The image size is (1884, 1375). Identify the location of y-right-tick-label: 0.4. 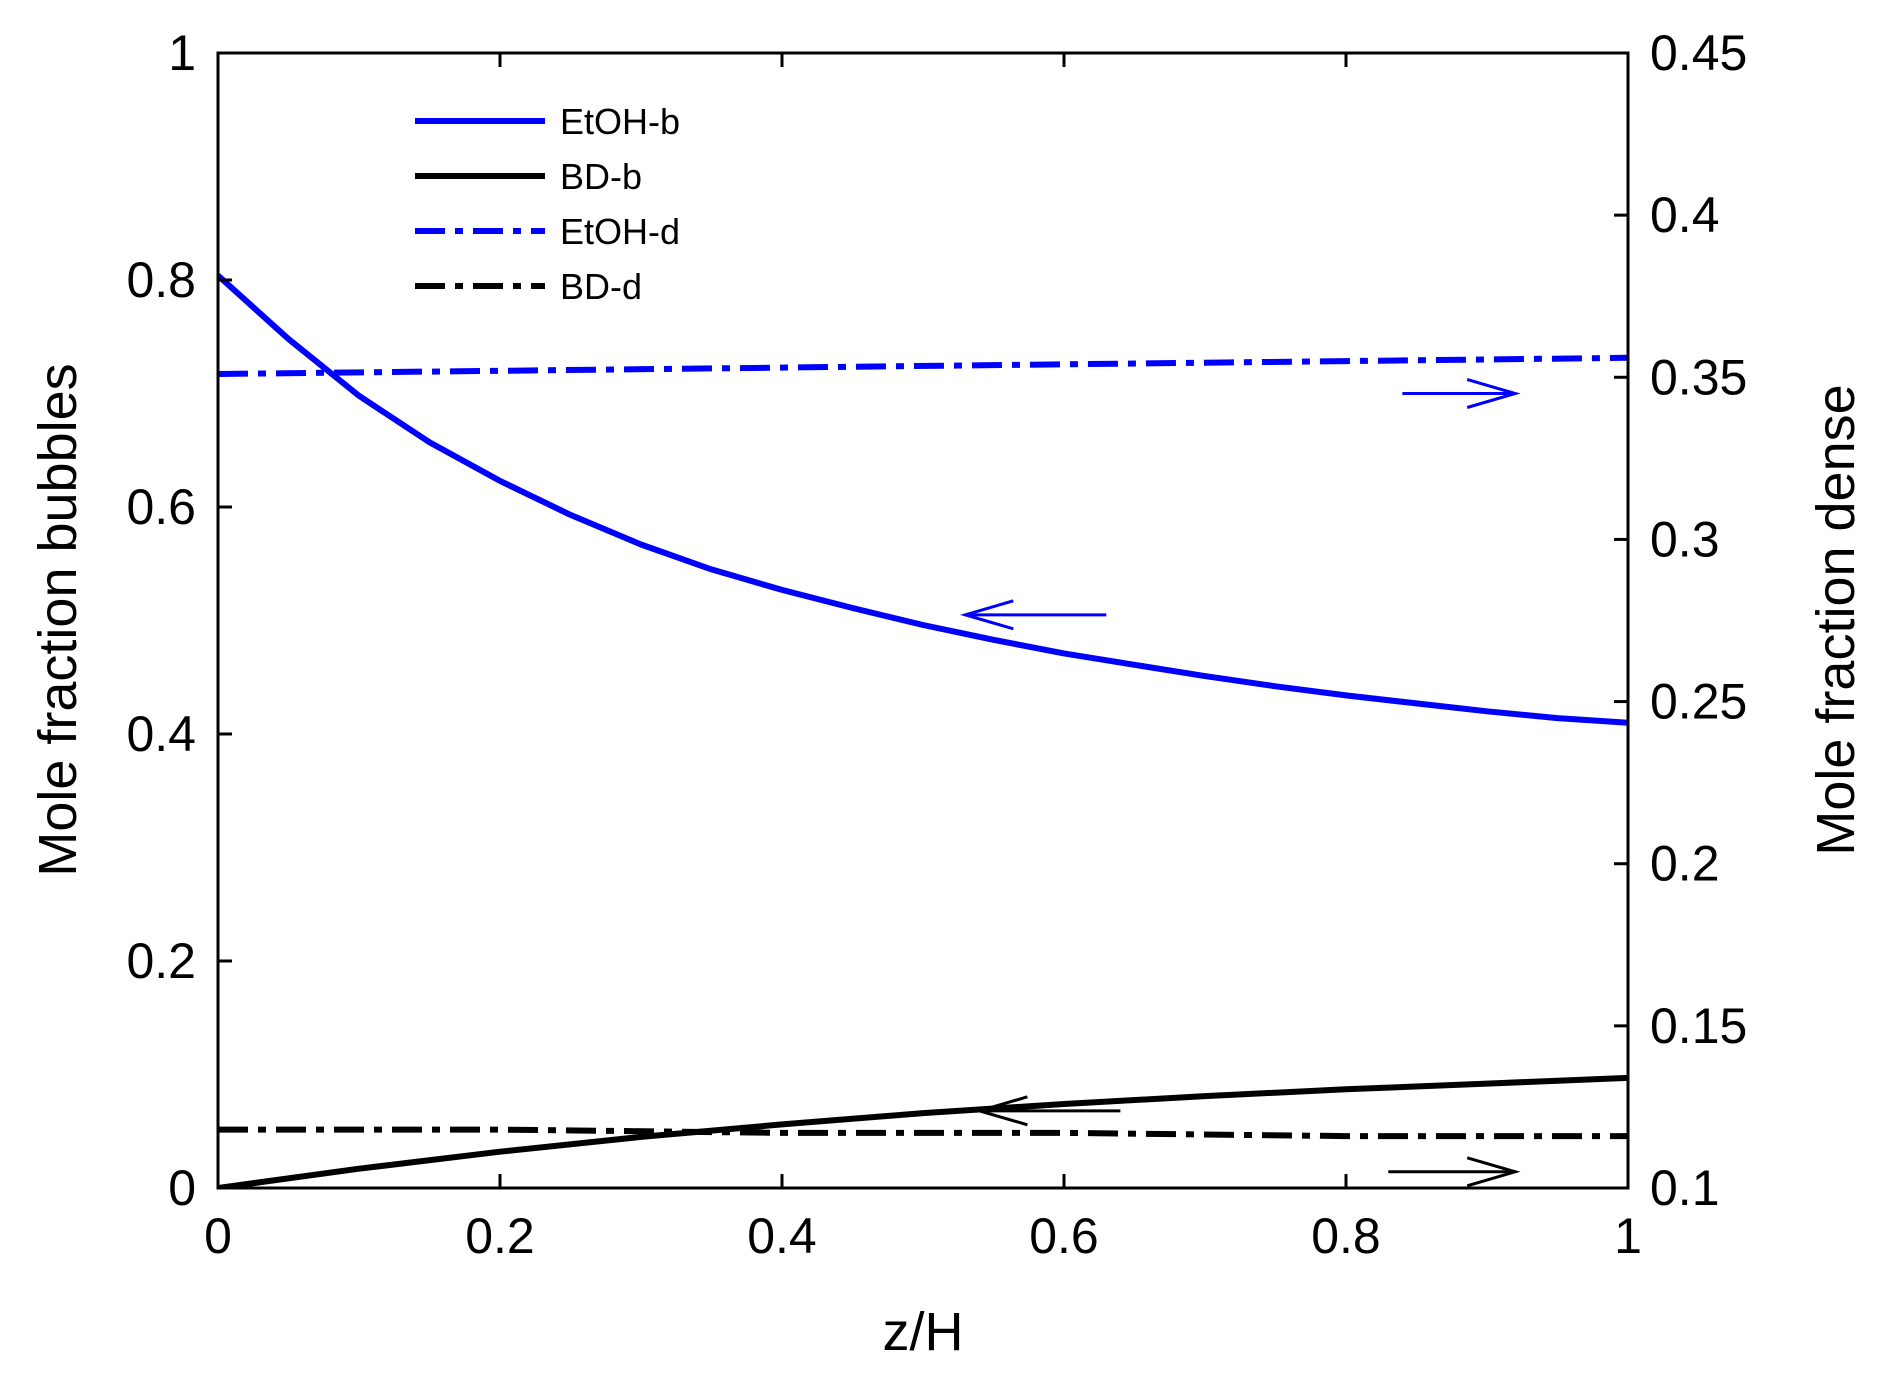
(1685, 215).